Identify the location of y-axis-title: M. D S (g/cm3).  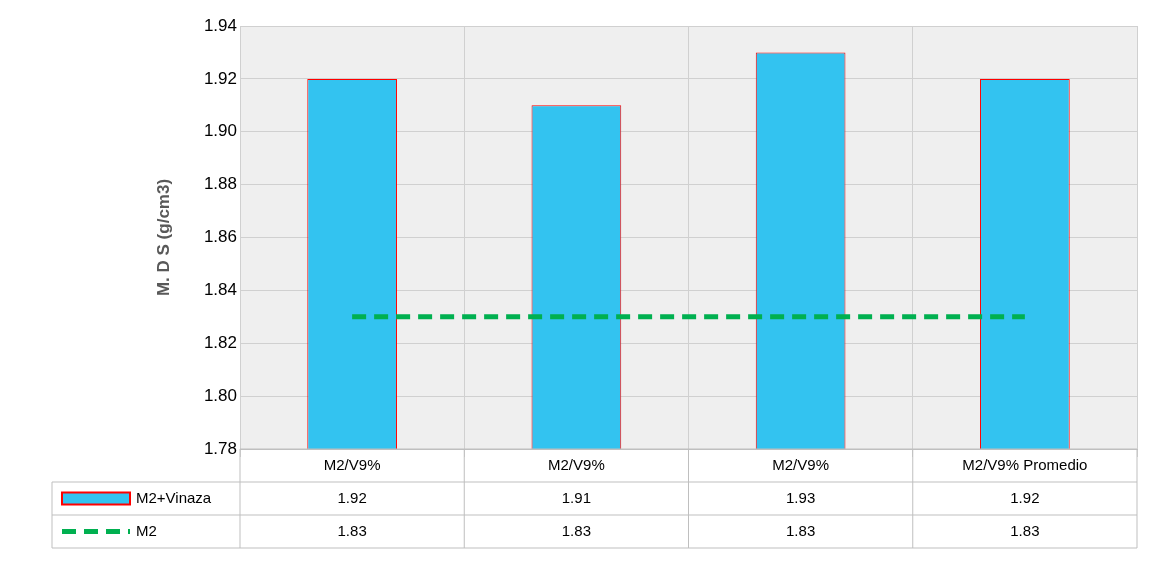
(163, 237).